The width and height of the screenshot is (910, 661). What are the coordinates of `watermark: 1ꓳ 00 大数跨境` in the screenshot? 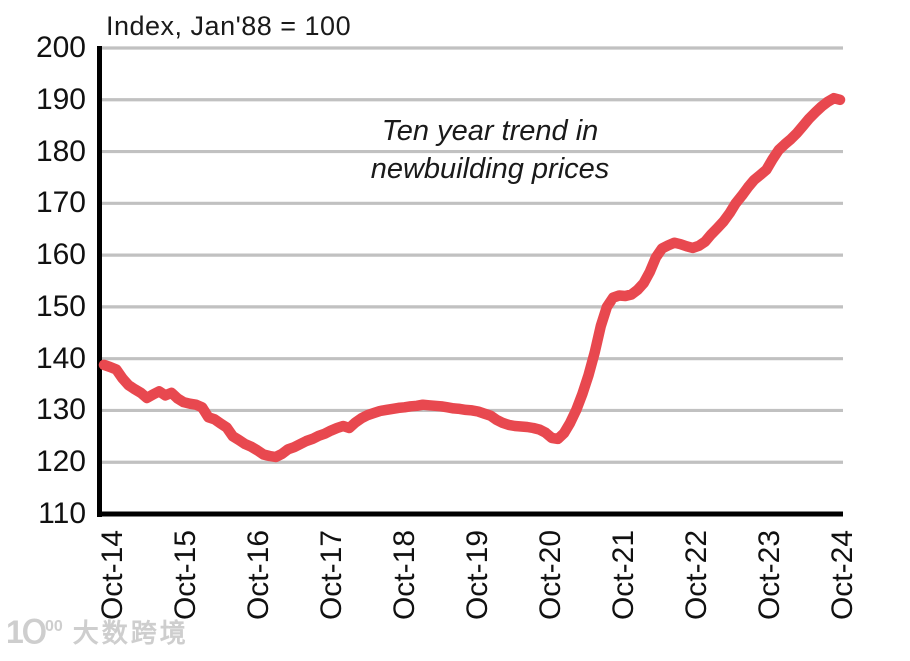 It's located at (97, 632).